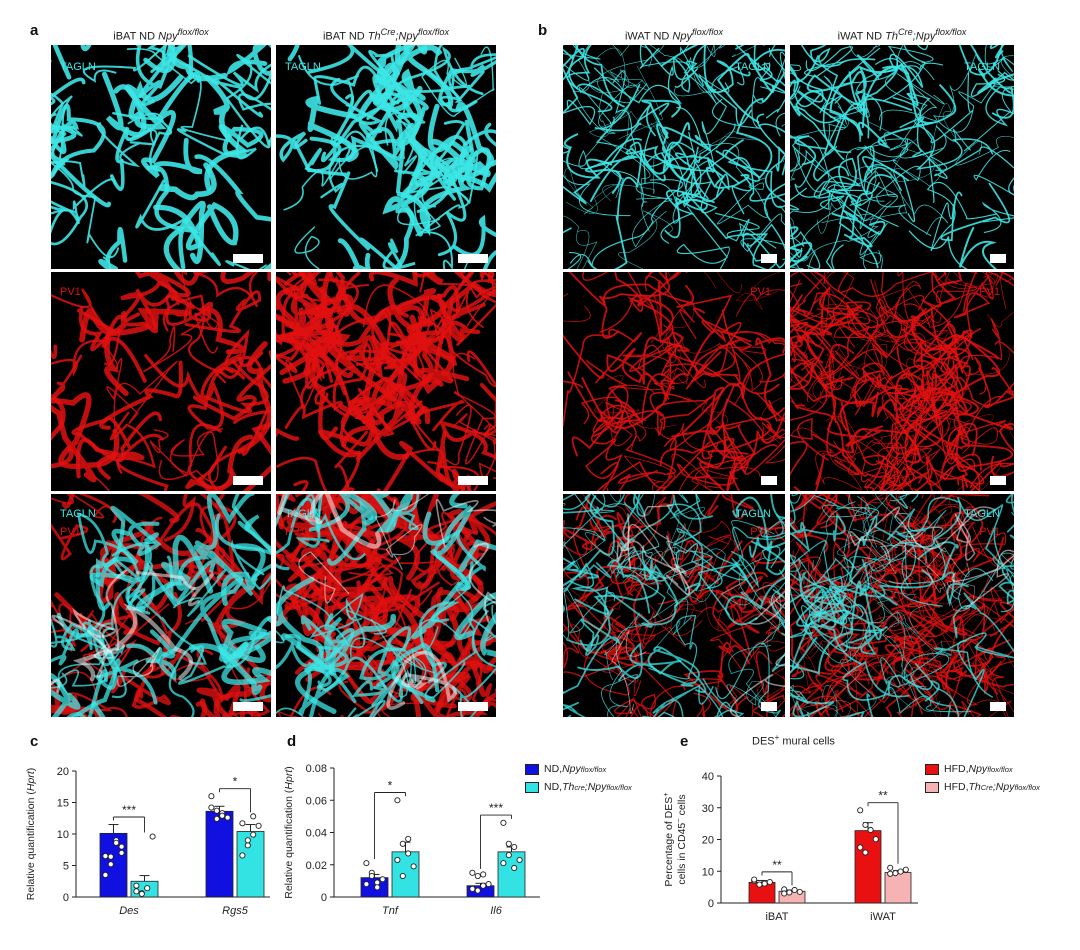 Image resolution: width=1080 pixels, height=950 pixels. What do you see at coordinates (776, 917) in the screenshot?
I see `x-category-label: iBAT` at bounding box center [776, 917].